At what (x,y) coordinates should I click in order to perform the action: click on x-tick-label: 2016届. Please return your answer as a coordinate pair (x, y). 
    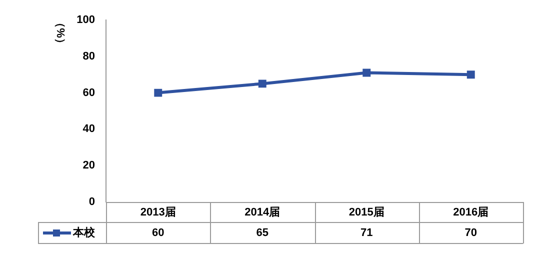
    Looking at the image, I should click on (471, 212).